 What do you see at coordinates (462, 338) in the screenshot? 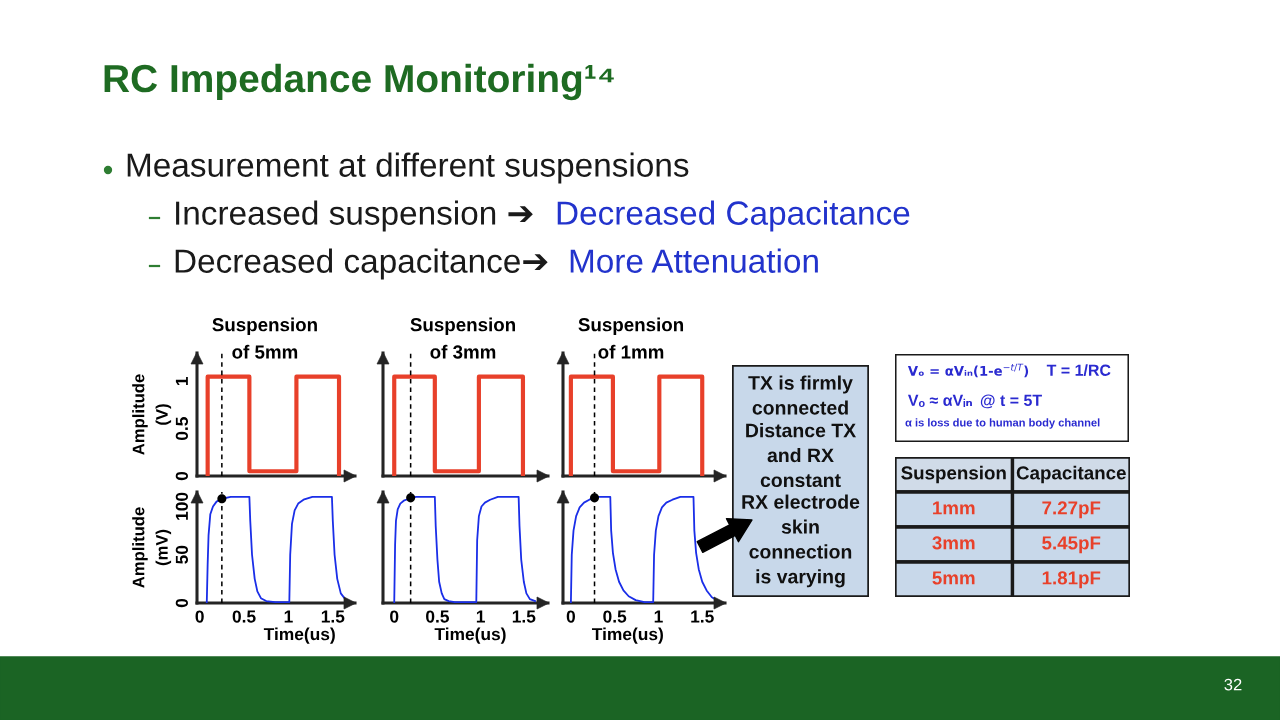
I see `chart-title: Suspension of 3mm` at bounding box center [462, 338].